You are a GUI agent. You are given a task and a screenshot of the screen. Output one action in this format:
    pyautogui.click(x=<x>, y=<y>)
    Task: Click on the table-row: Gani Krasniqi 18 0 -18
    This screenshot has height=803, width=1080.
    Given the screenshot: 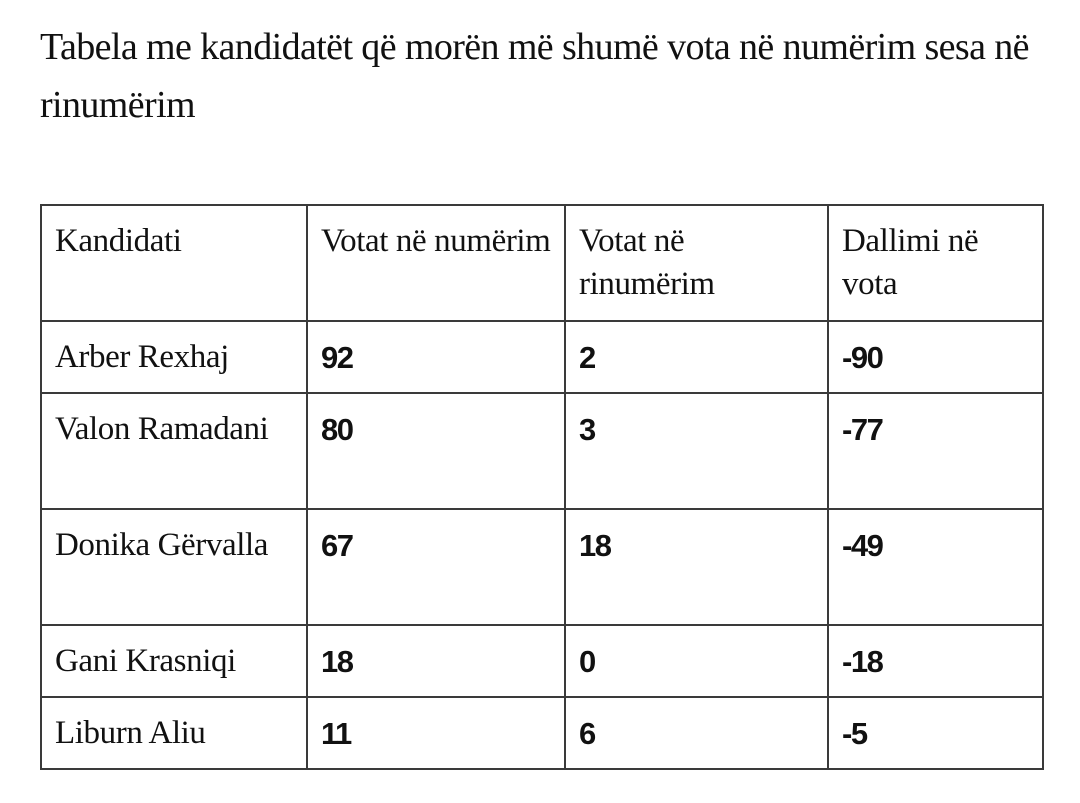 What is the action you would take?
    pyautogui.click(x=542, y=661)
    